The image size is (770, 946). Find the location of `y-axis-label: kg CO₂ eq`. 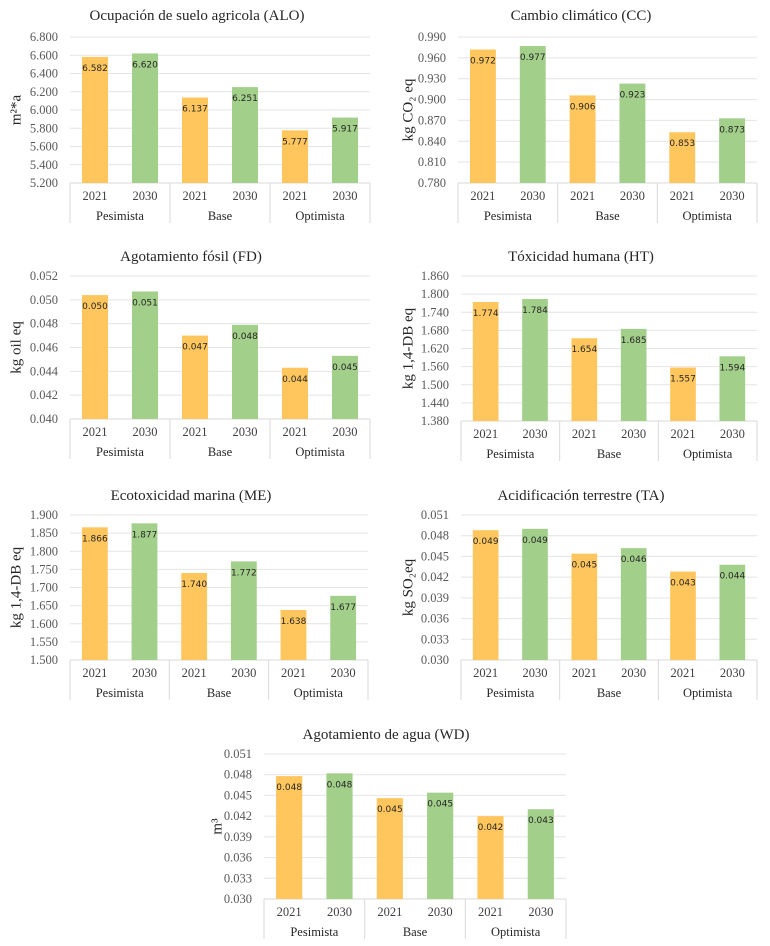

y-axis-label: kg CO₂ eq is located at coordinates (408, 109).